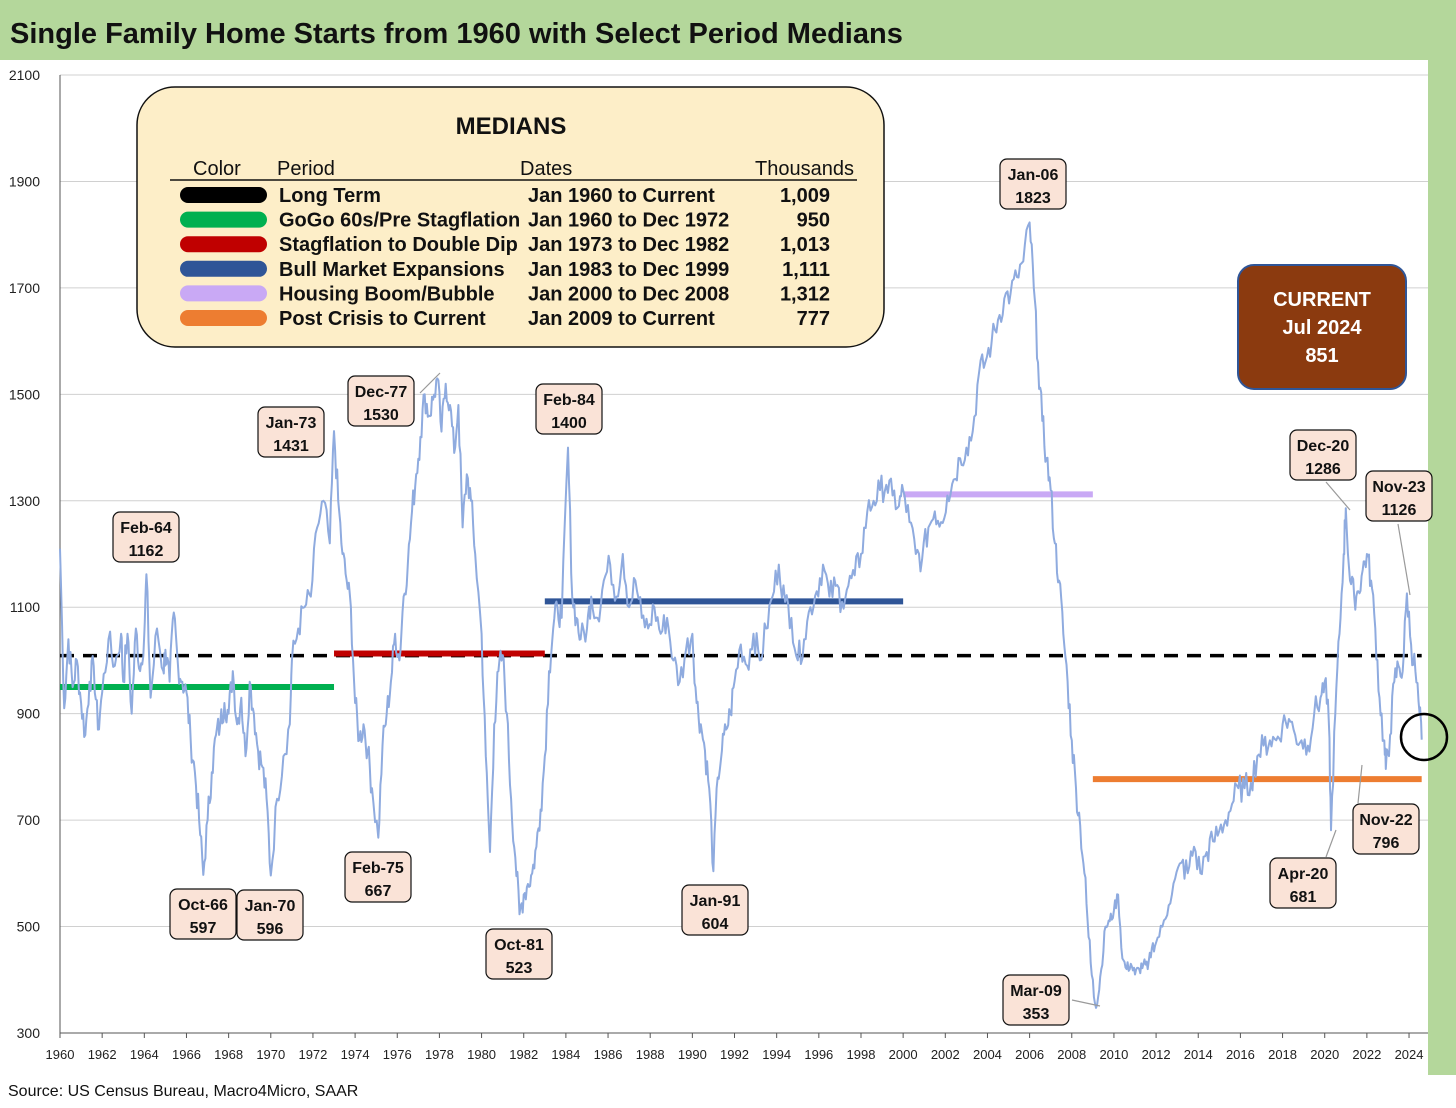 The height and width of the screenshot is (1108, 1456). I want to click on x-tick-label: 1966, so click(186, 1054).